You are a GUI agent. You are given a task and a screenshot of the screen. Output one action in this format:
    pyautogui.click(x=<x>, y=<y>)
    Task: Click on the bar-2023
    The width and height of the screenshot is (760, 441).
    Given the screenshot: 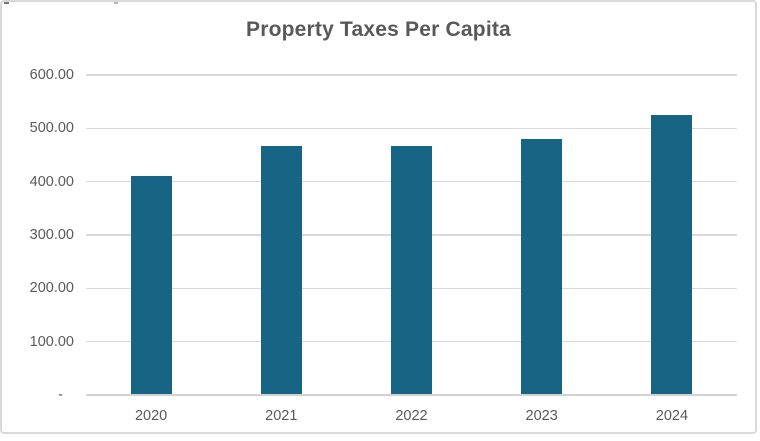 What is the action you would take?
    pyautogui.click(x=542, y=266)
    